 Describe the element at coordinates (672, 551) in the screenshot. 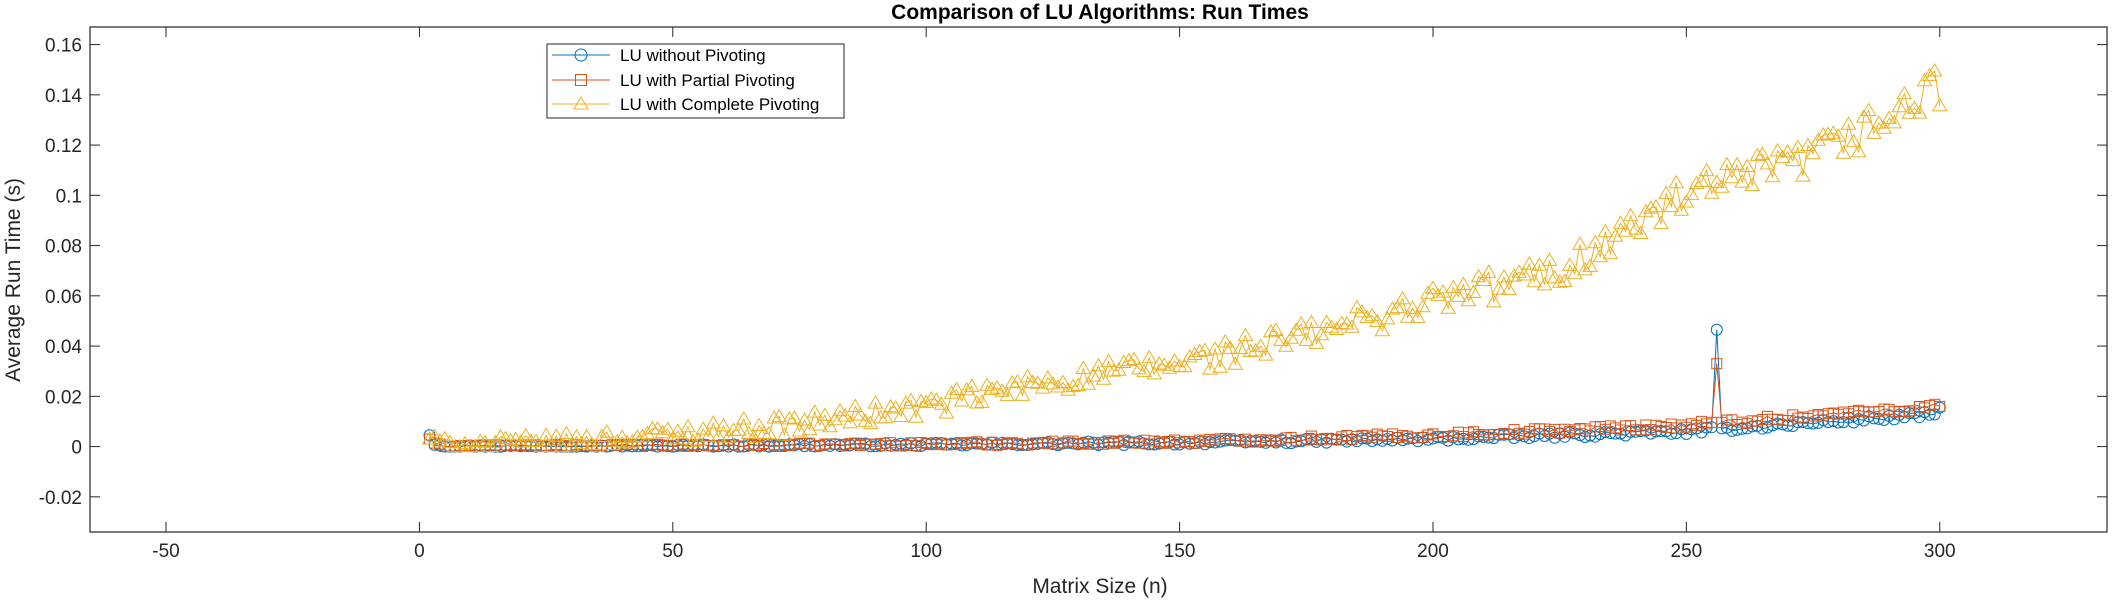

I see `x-tick-label: 50` at that location.